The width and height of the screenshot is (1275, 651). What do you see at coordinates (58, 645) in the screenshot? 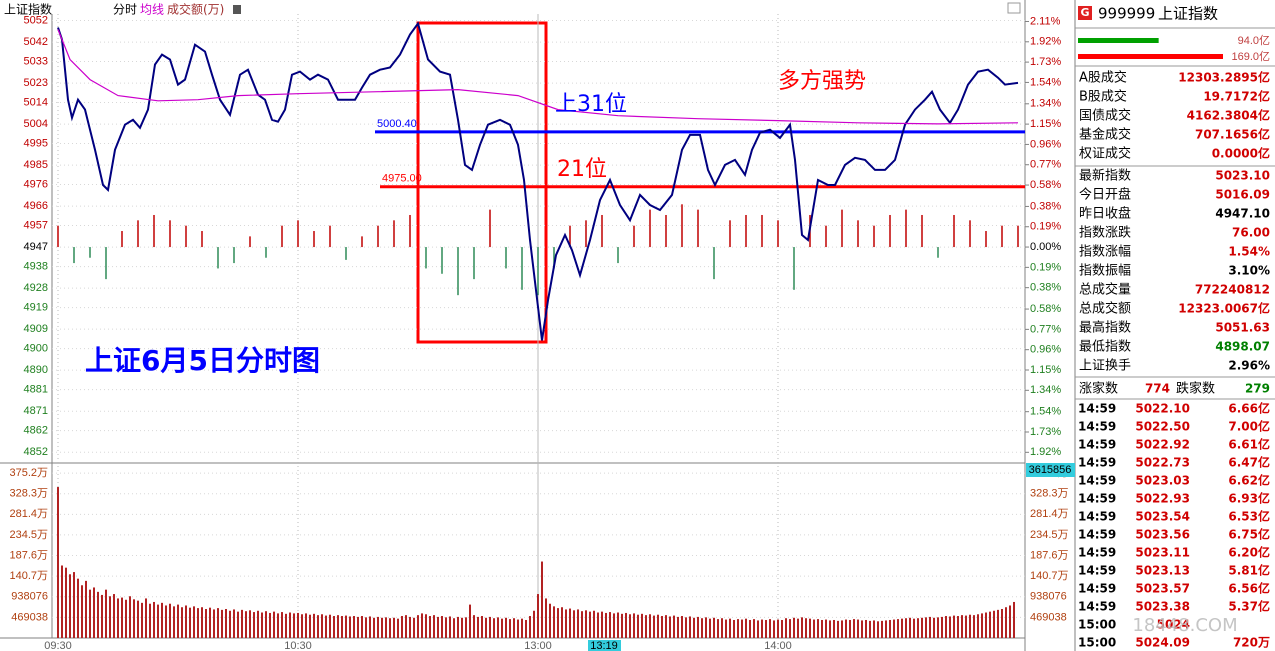
I see `x-tick-label: 09:30` at bounding box center [58, 645].